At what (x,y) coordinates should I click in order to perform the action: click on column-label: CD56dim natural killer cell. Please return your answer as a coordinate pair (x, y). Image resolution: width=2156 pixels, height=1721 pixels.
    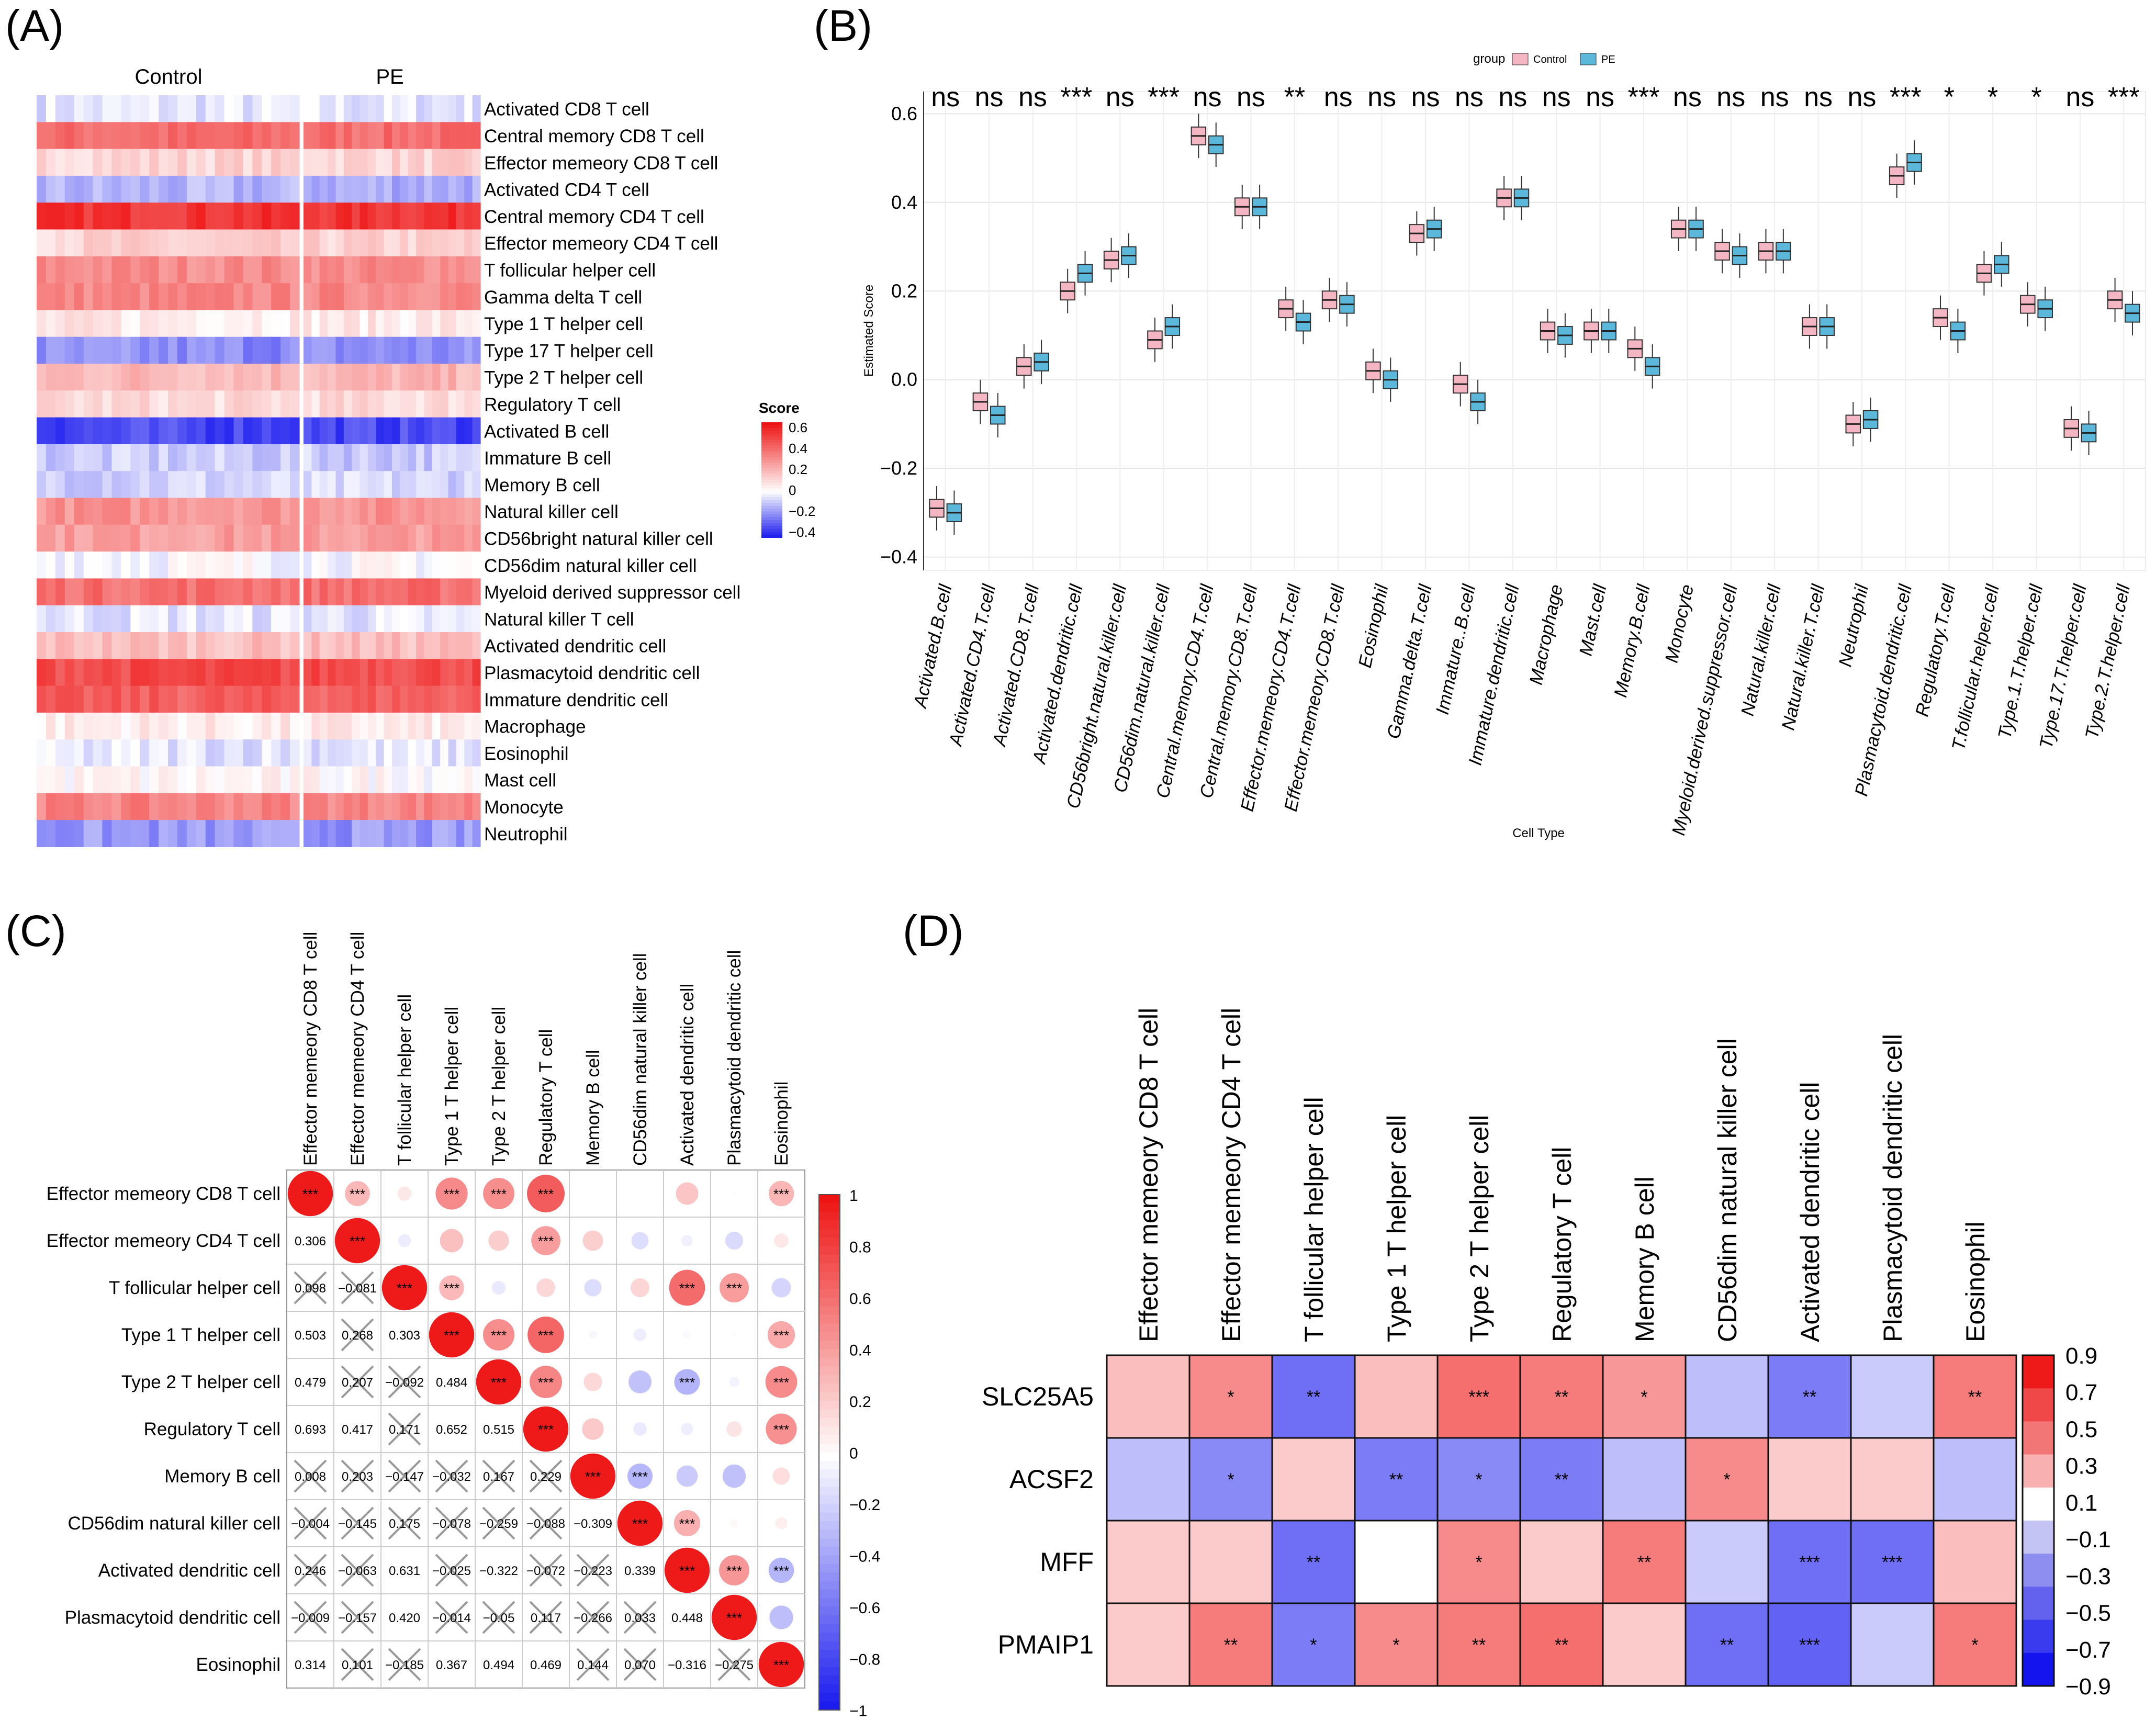
    Looking at the image, I should click on (1727, 1190).